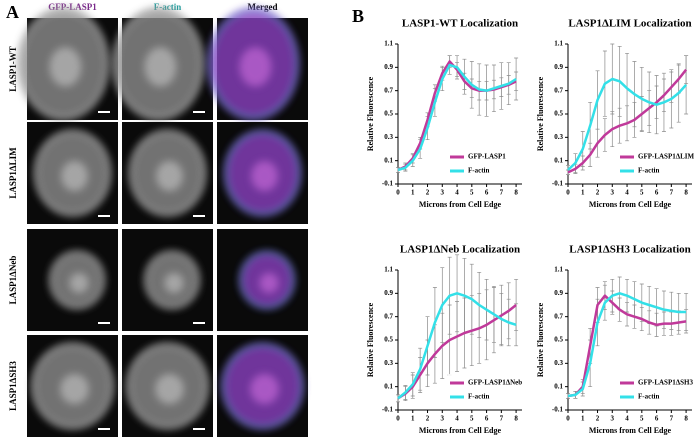 The image size is (700, 444). What do you see at coordinates (12, 12) in the screenshot?
I see `panel-label: A` at bounding box center [12, 12].